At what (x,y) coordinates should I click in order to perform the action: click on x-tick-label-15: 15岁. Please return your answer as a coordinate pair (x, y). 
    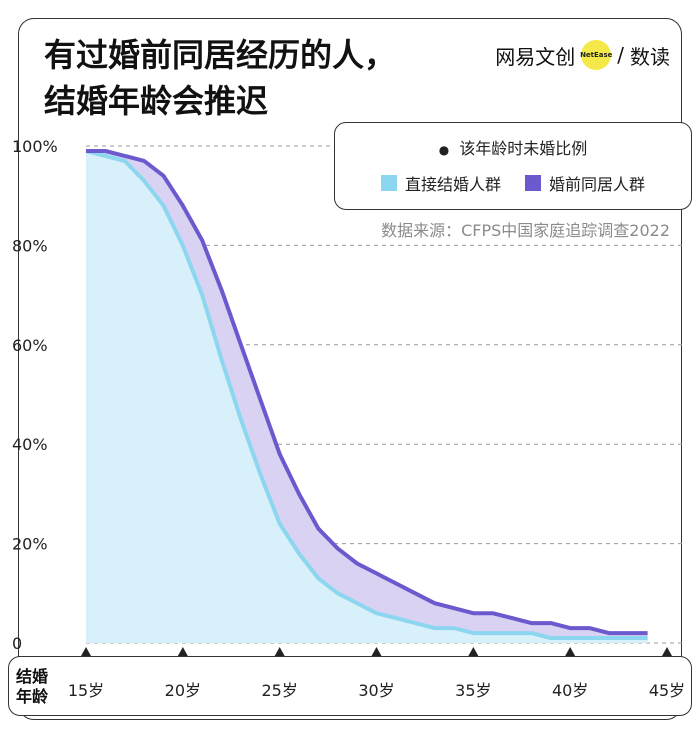
    Looking at the image, I should click on (86, 690).